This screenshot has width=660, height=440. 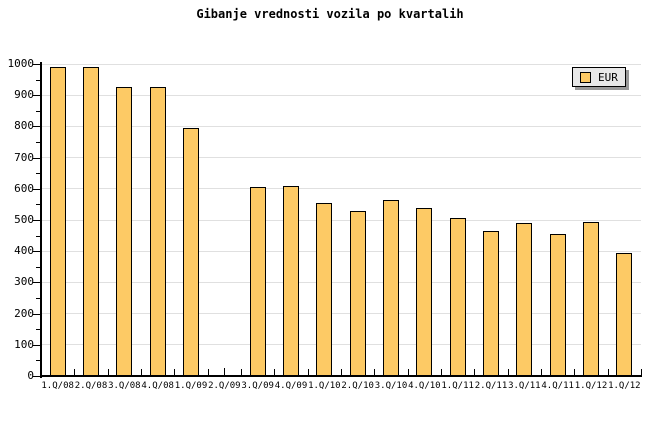 What do you see at coordinates (91, 386) in the screenshot?
I see `x-tick-label-1: 2.Q/08` at bounding box center [91, 386].